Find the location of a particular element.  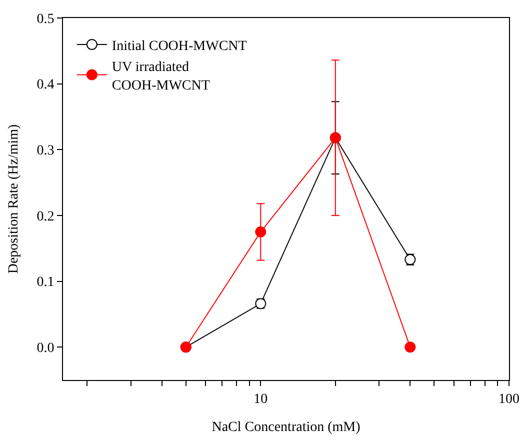

legend-label: Initial COOH-MWCNT is located at coordinates (180, 46).